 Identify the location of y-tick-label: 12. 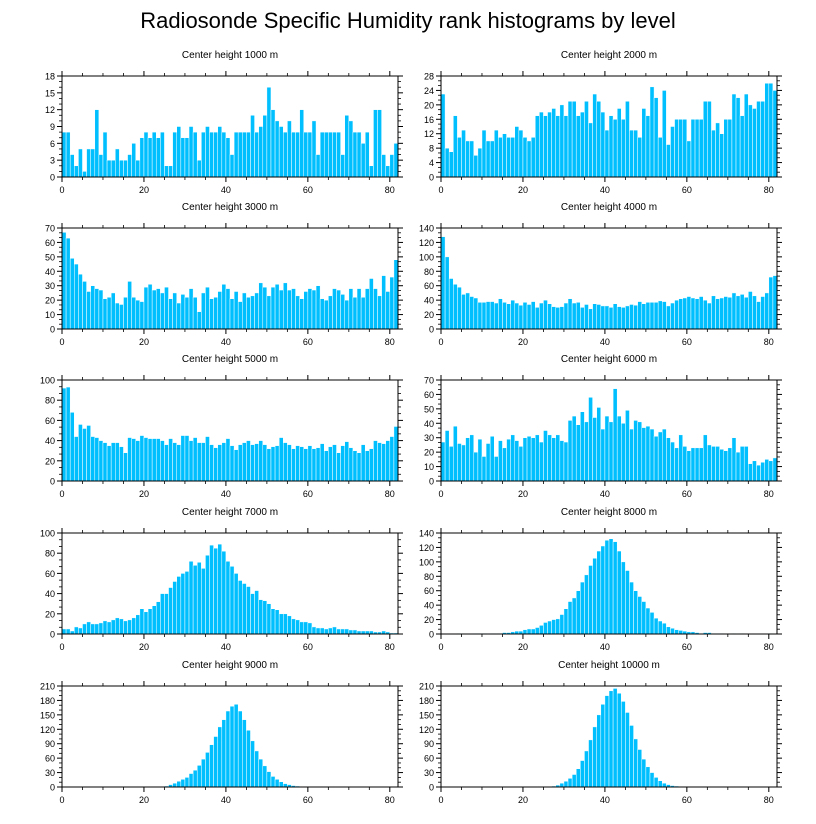
(429, 134).